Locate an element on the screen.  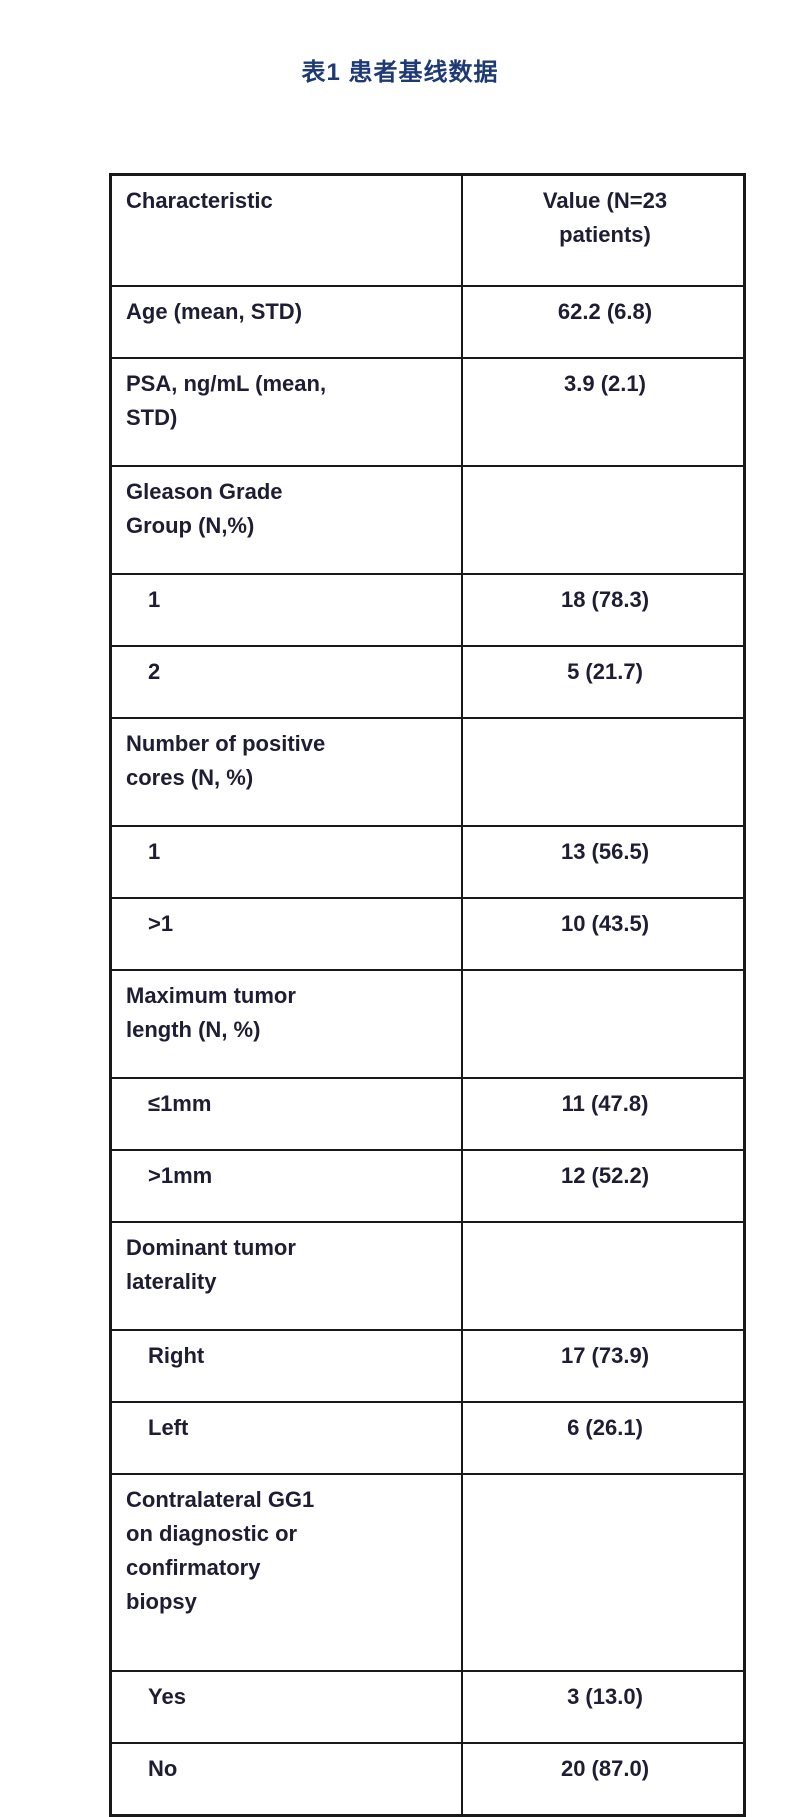
cell-characteristic: PSA, ng/mL (mean, STD) is located at coordinates (286, 412).